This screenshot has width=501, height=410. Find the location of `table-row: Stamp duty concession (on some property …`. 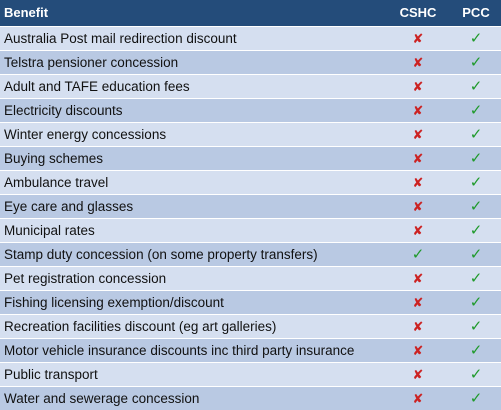

table-row: Stamp duty concession (on some property … is located at coordinates (250, 253).